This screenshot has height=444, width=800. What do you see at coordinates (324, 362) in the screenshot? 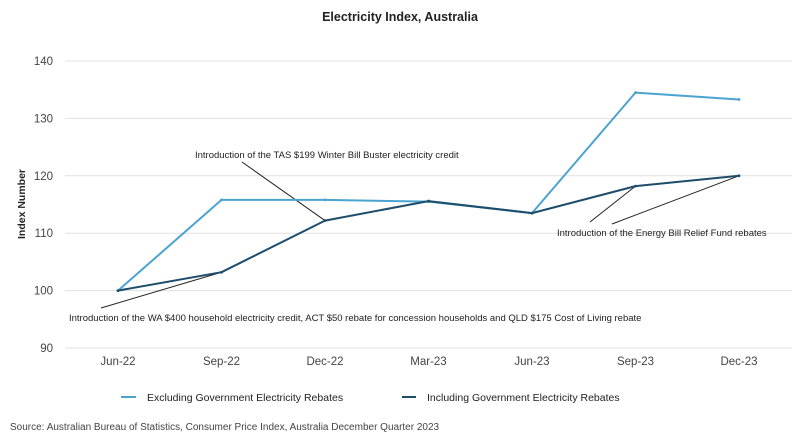
I see `x-tick-label: Dec-22` at bounding box center [324, 362].